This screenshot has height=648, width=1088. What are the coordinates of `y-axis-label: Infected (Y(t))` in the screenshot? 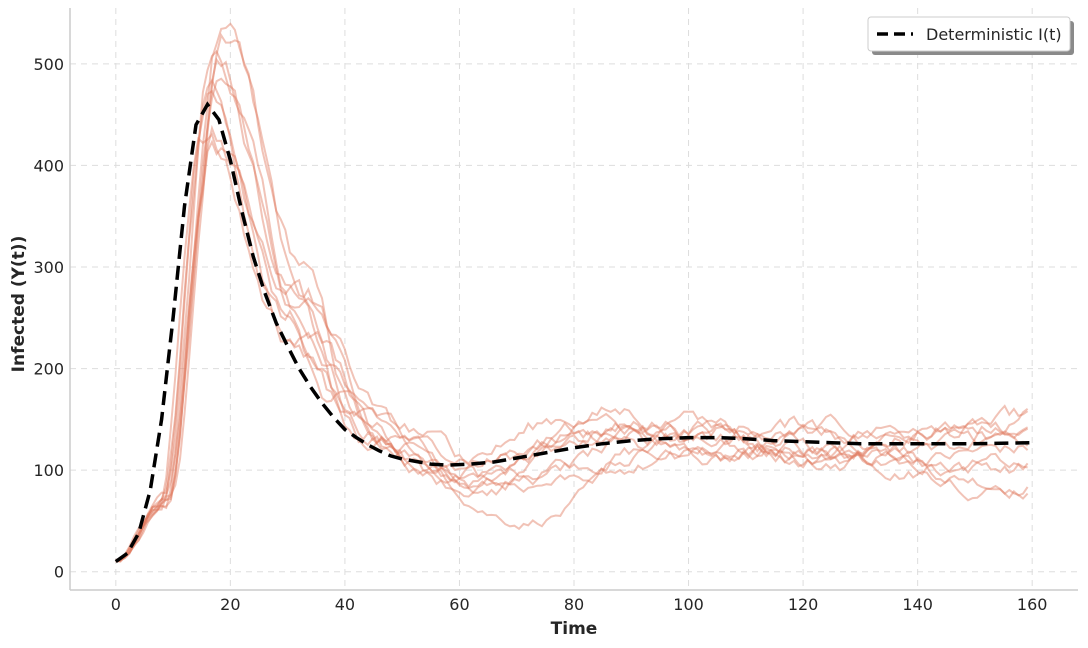 It's located at (19, 304).